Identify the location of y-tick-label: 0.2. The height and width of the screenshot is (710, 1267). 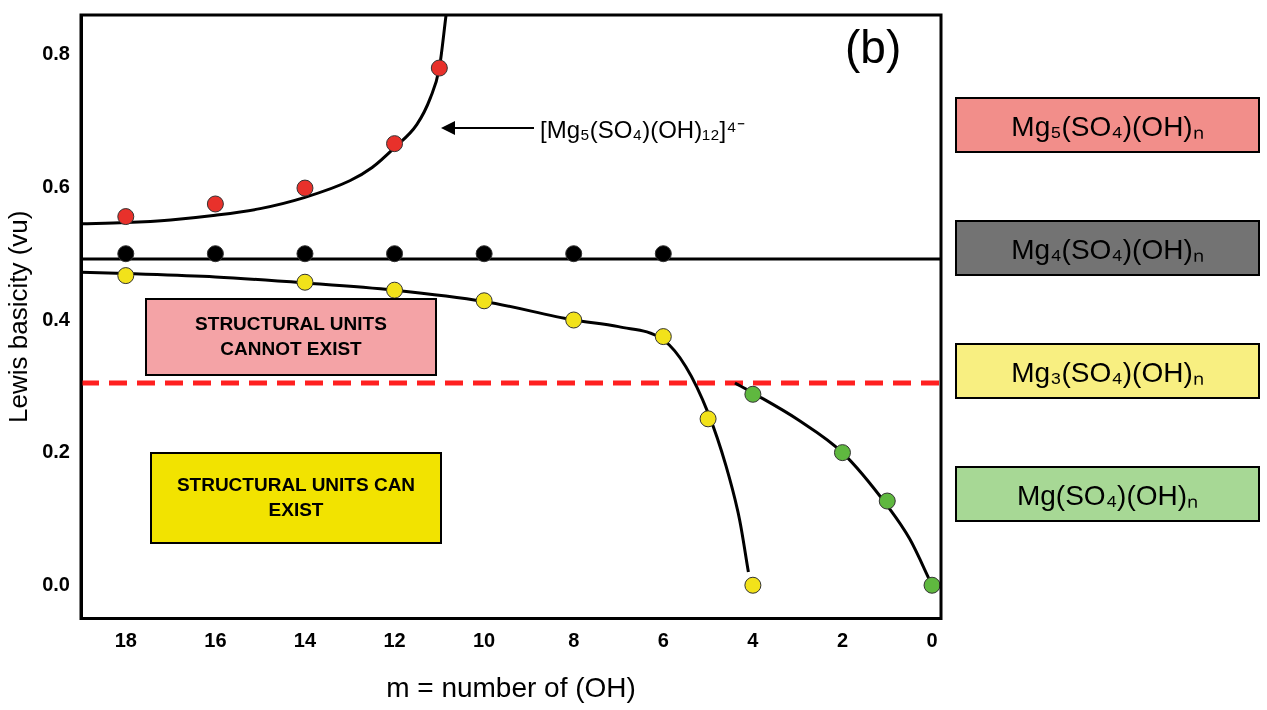
(56, 451).